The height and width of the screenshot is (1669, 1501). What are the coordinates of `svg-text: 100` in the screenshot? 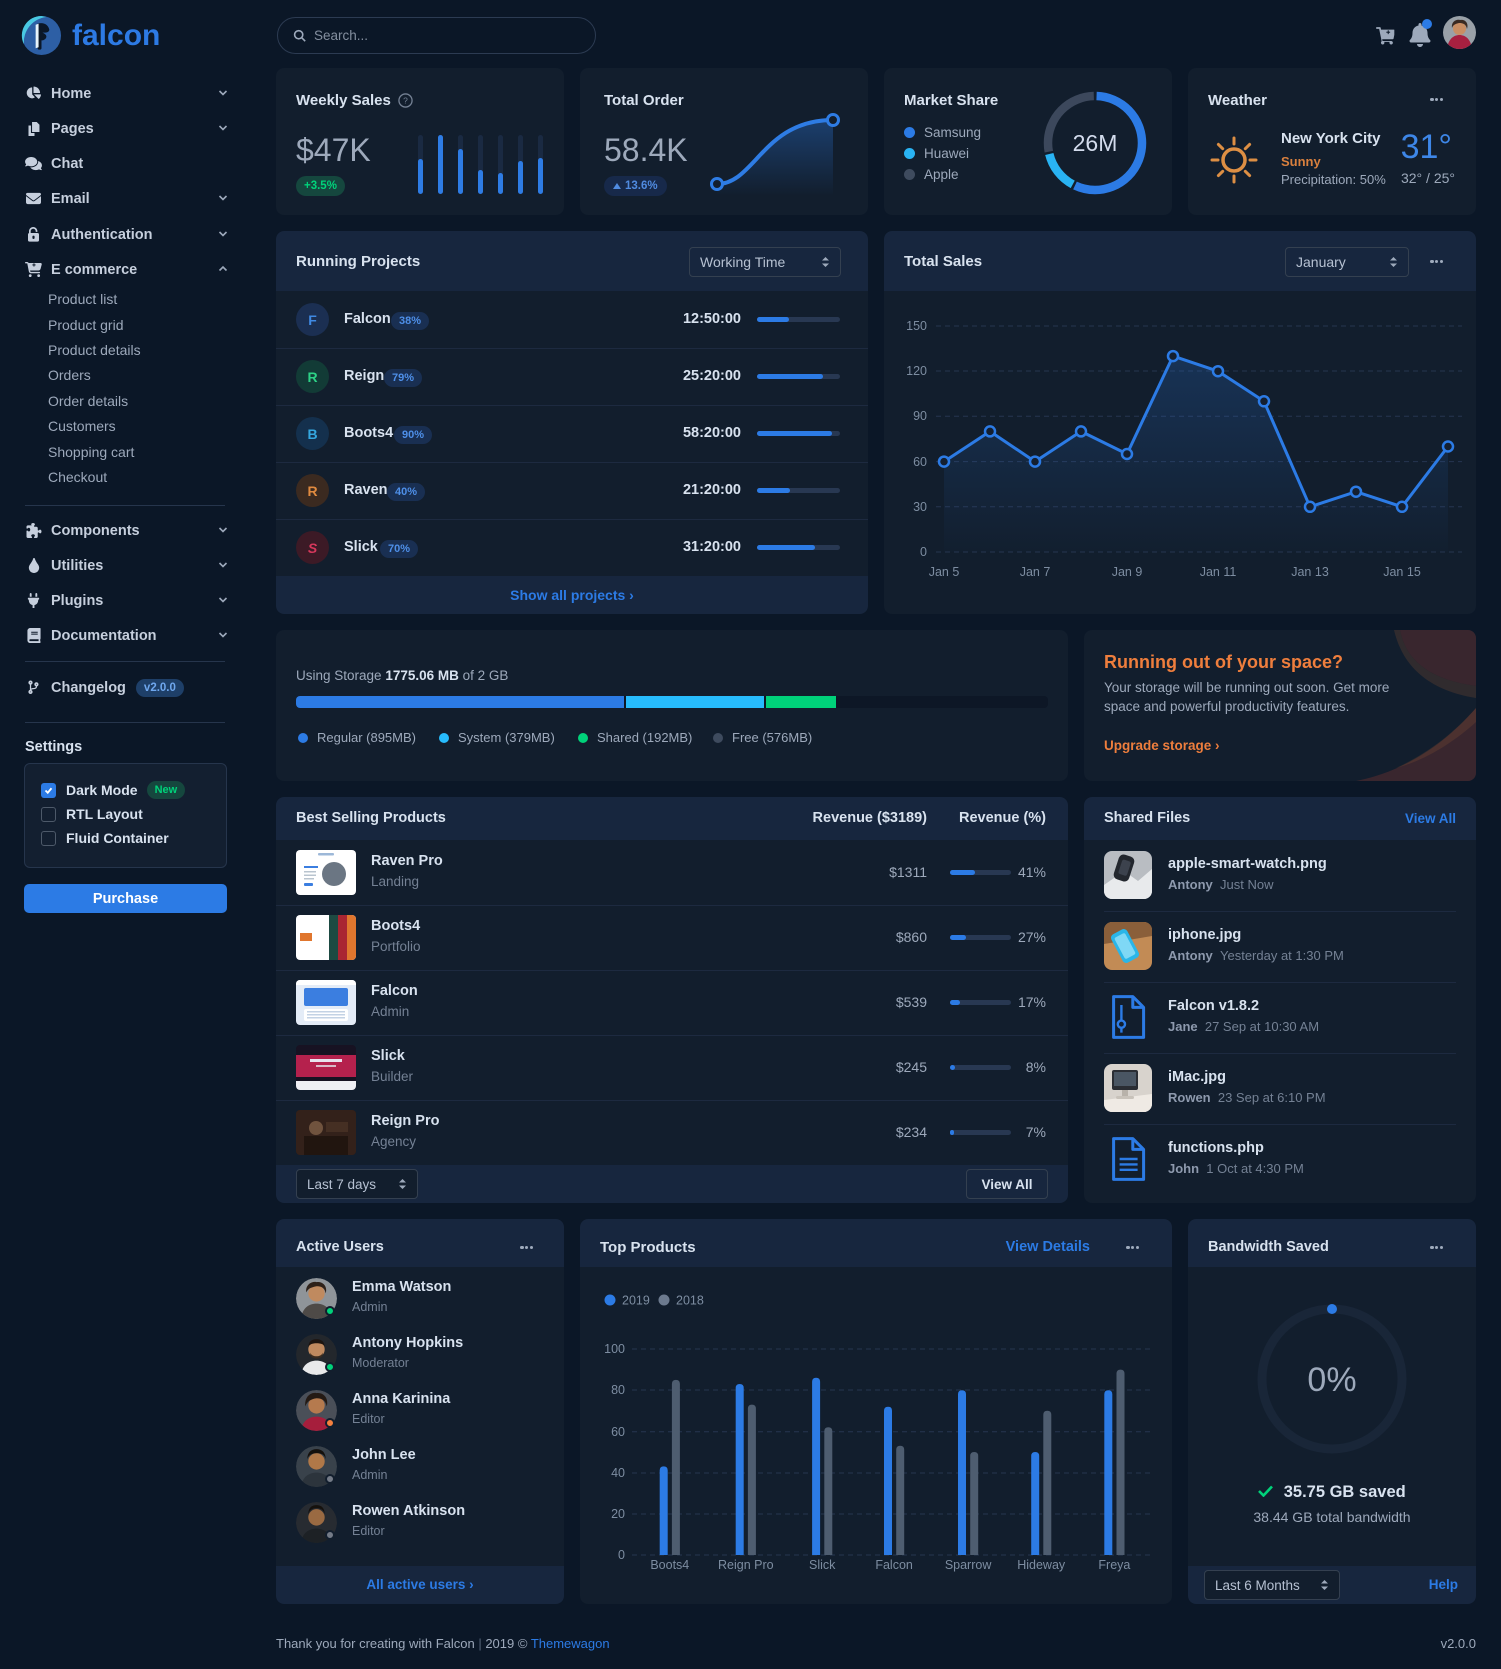 It's located at (614, 1349).